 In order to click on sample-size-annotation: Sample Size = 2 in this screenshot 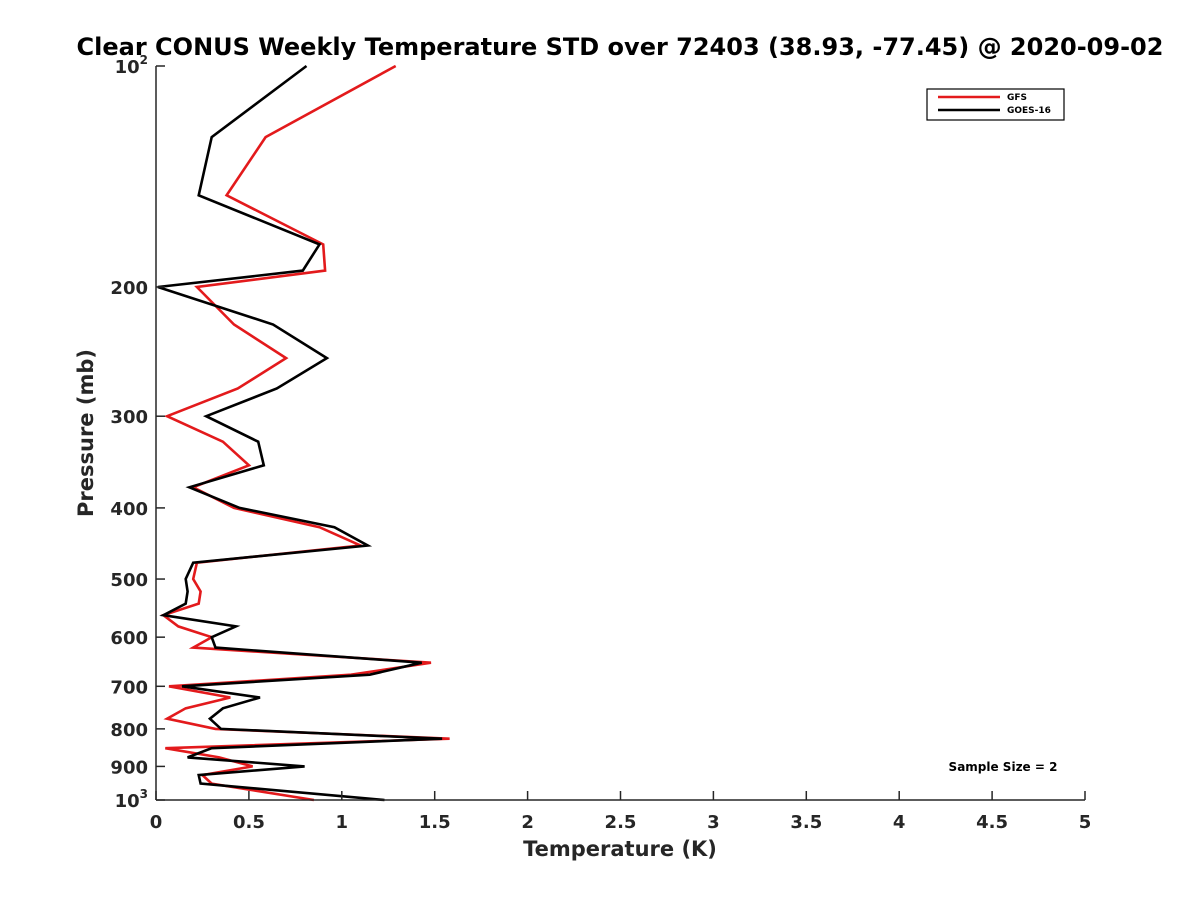, I will do `click(1003, 767)`.